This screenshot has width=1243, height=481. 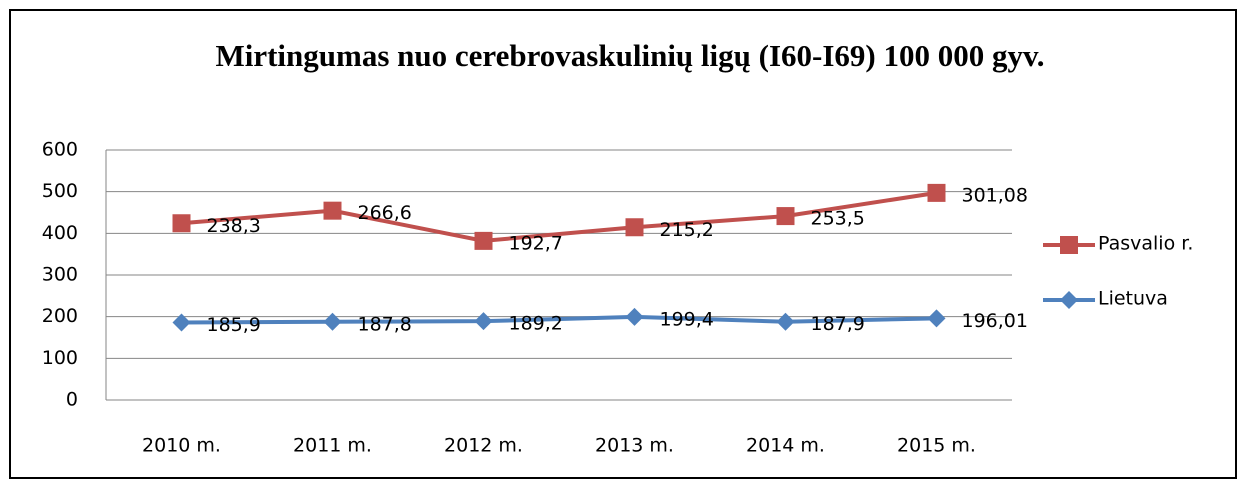 I want to click on x-tick-label: 2015 m., so click(x=936, y=446).